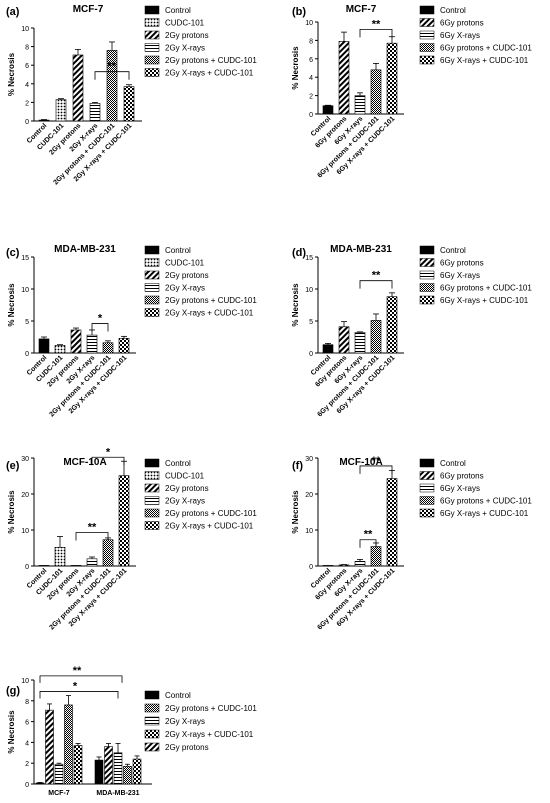  Describe the element at coordinates (187, 747) in the screenshot. I see `legend-label: 2Gy protons` at that location.